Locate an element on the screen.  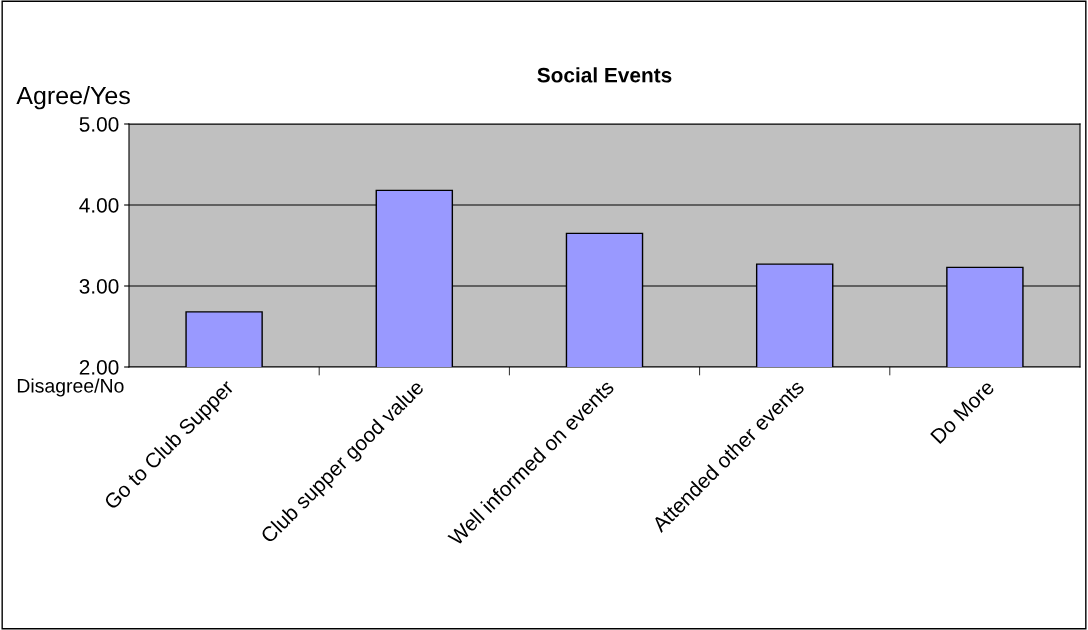
y-tick-label: 2.00 is located at coordinates (99, 367).